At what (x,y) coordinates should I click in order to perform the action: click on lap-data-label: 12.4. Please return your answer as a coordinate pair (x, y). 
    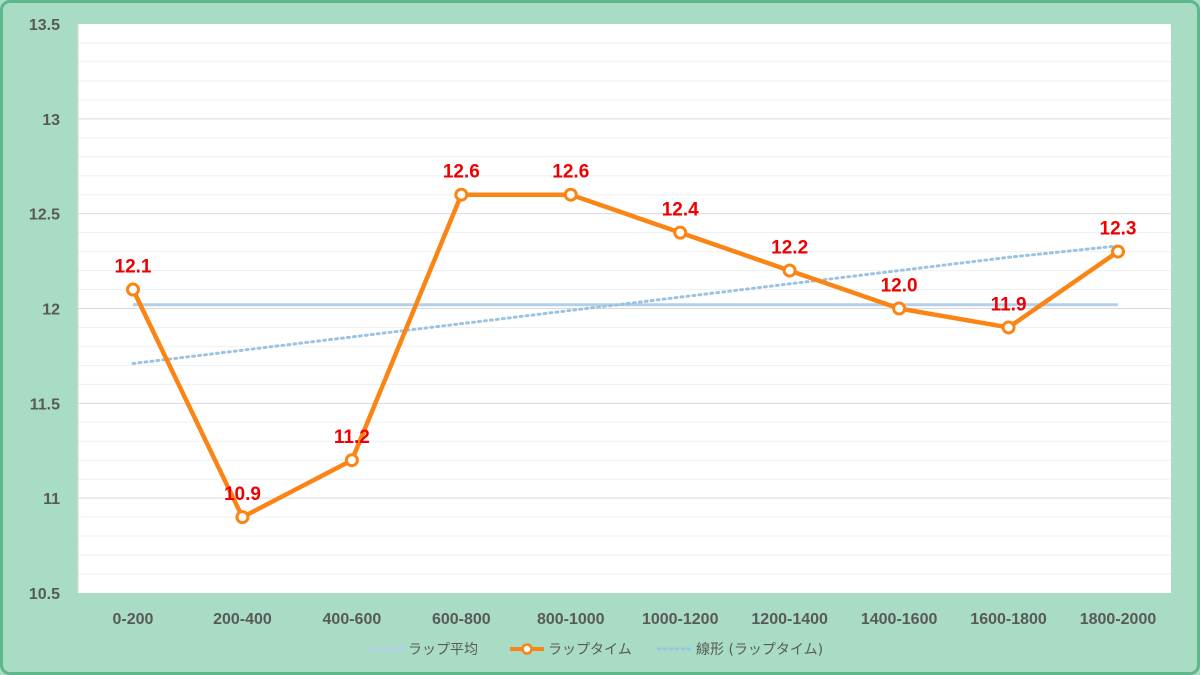
    Looking at the image, I should click on (680, 210).